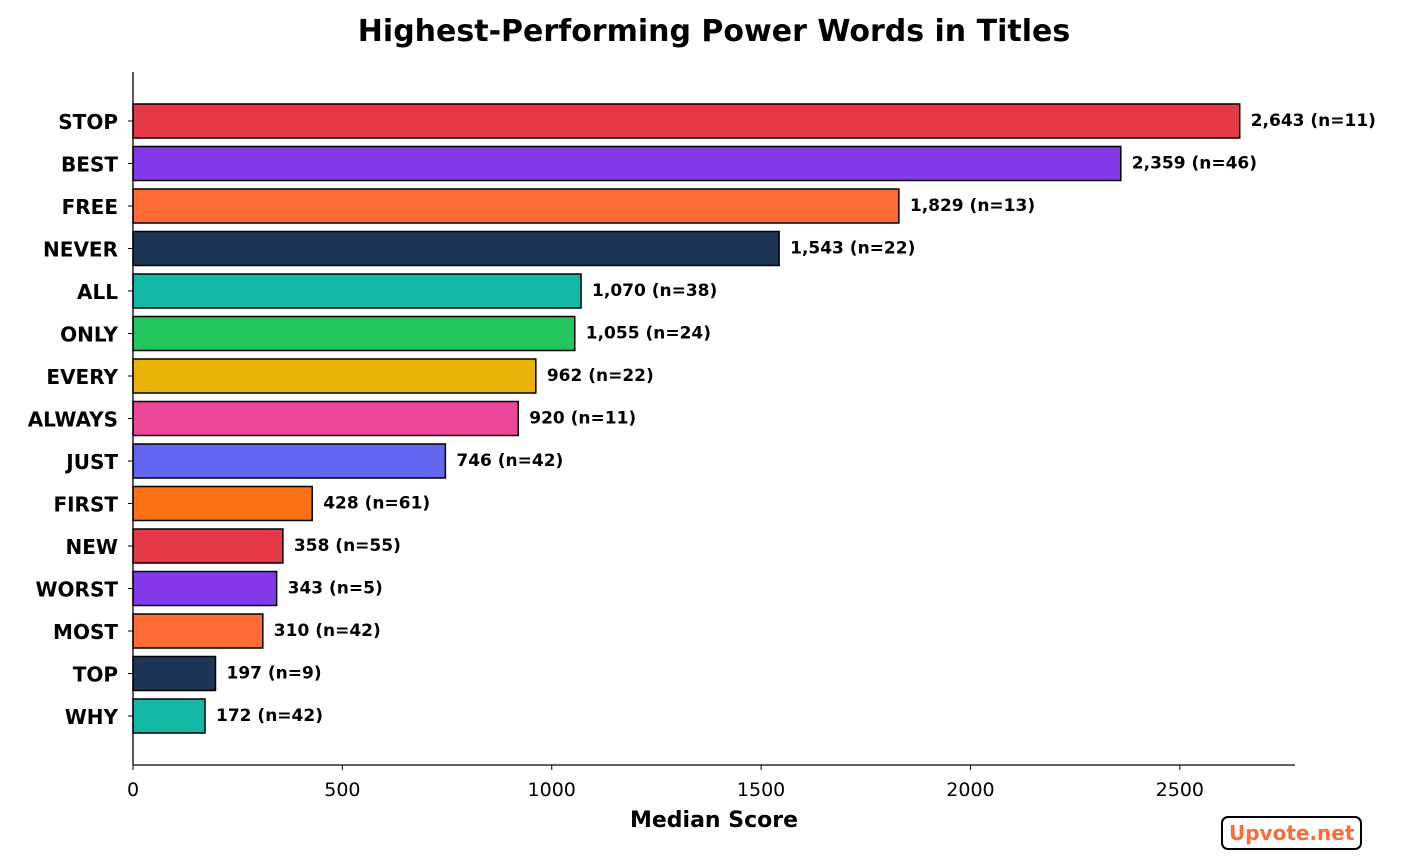 This screenshot has height=861, width=1403. I want to click on bar-all, so click(357, 291).